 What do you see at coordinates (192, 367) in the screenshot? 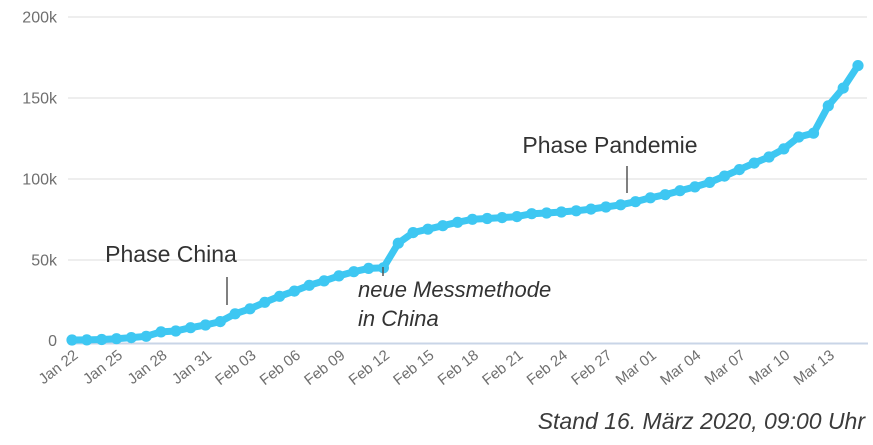
I see `x-tick-label: Jan 31` at bounding box center [192, 367].